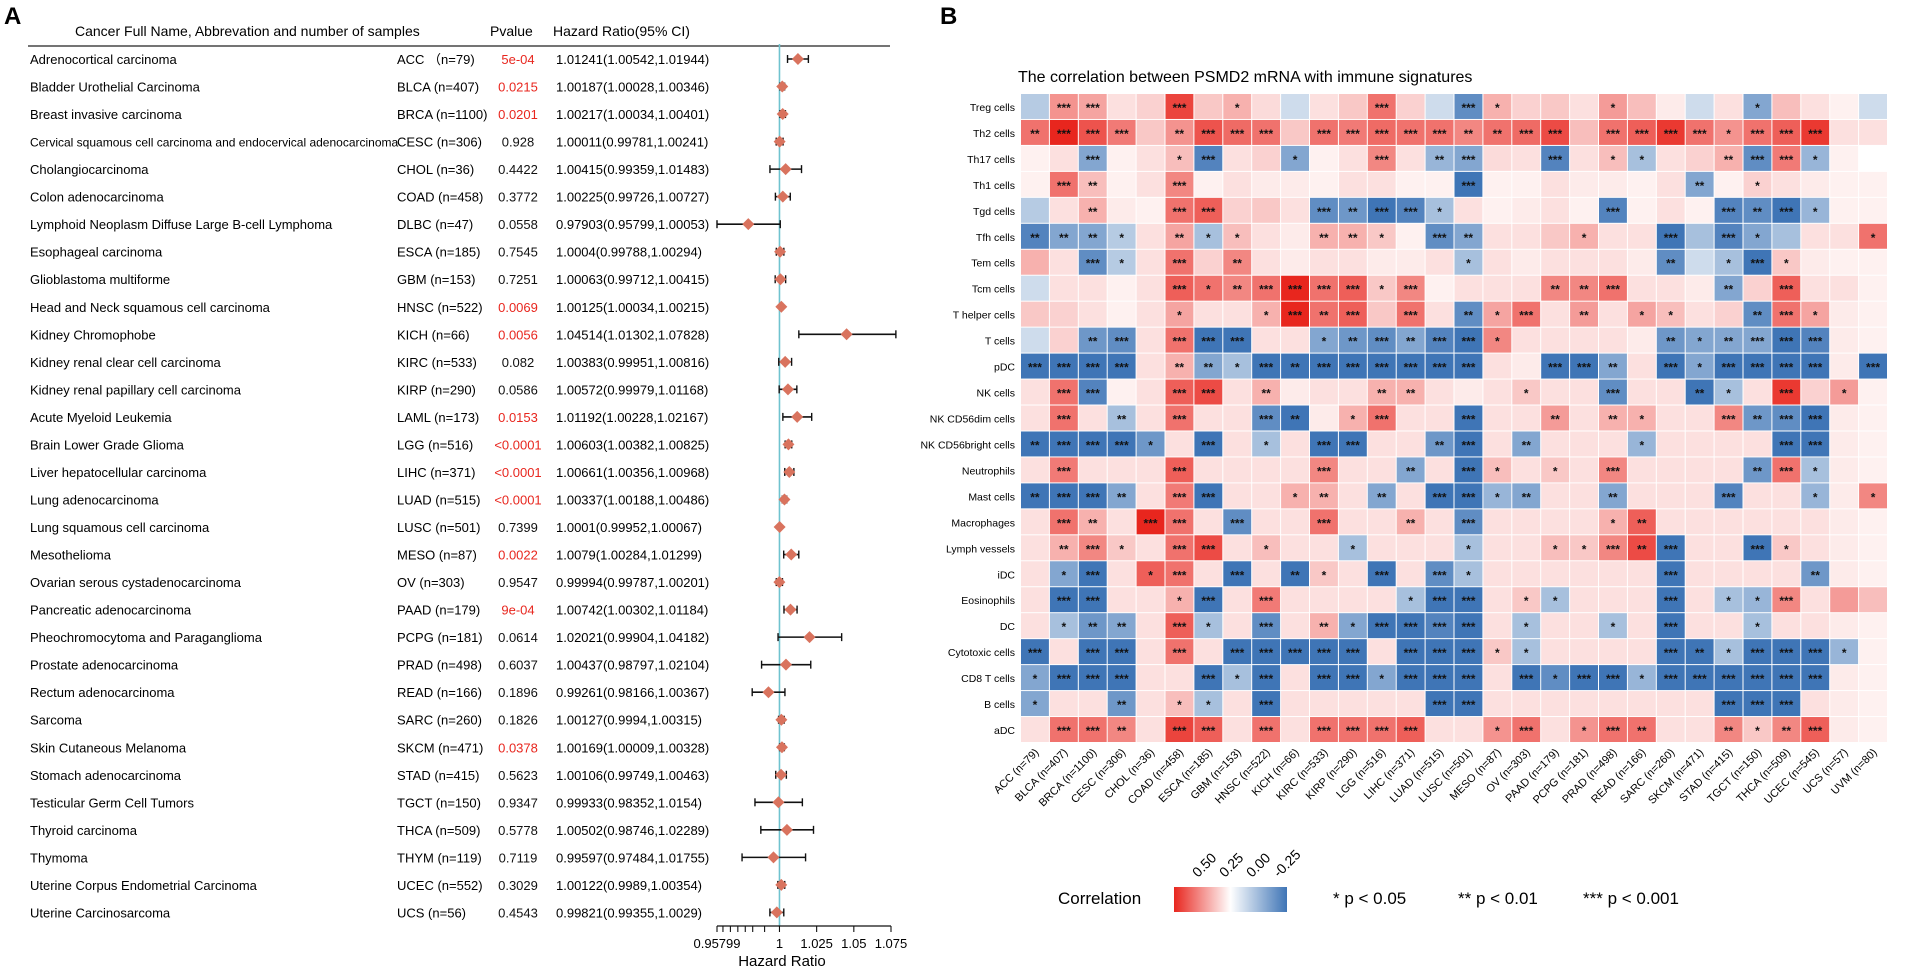 Image resolution: width=1913 pixels, height=968 pixels. I want to click on heatmap-row-label: Eosinophils, so click(988, 601).